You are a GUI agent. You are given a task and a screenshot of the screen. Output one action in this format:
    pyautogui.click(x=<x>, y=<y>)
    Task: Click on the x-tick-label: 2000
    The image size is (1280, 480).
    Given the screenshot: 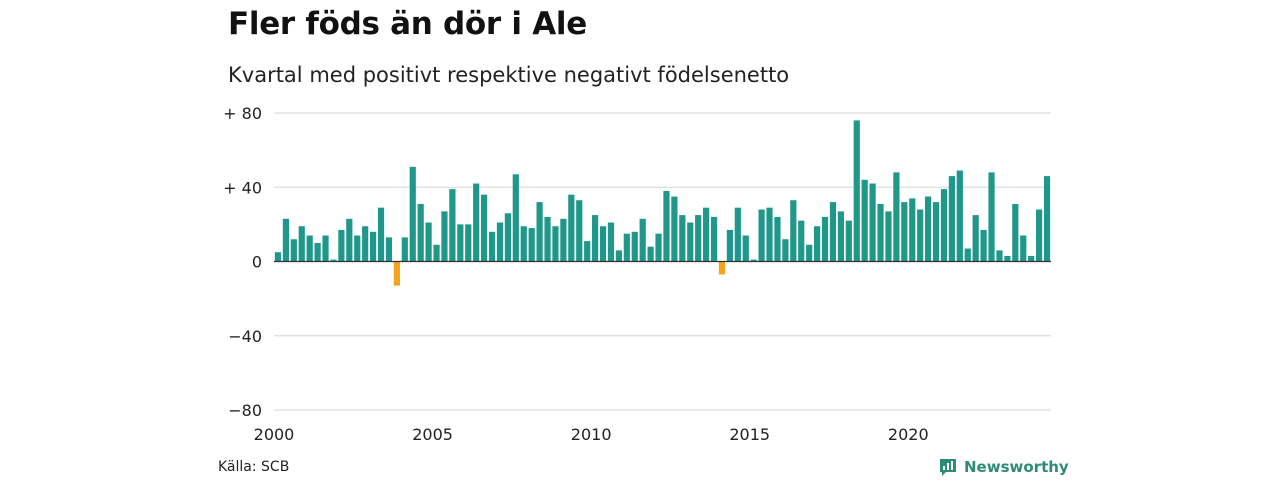 What is the action you would take?
    pyautogui.click(x=274, y=434)
    